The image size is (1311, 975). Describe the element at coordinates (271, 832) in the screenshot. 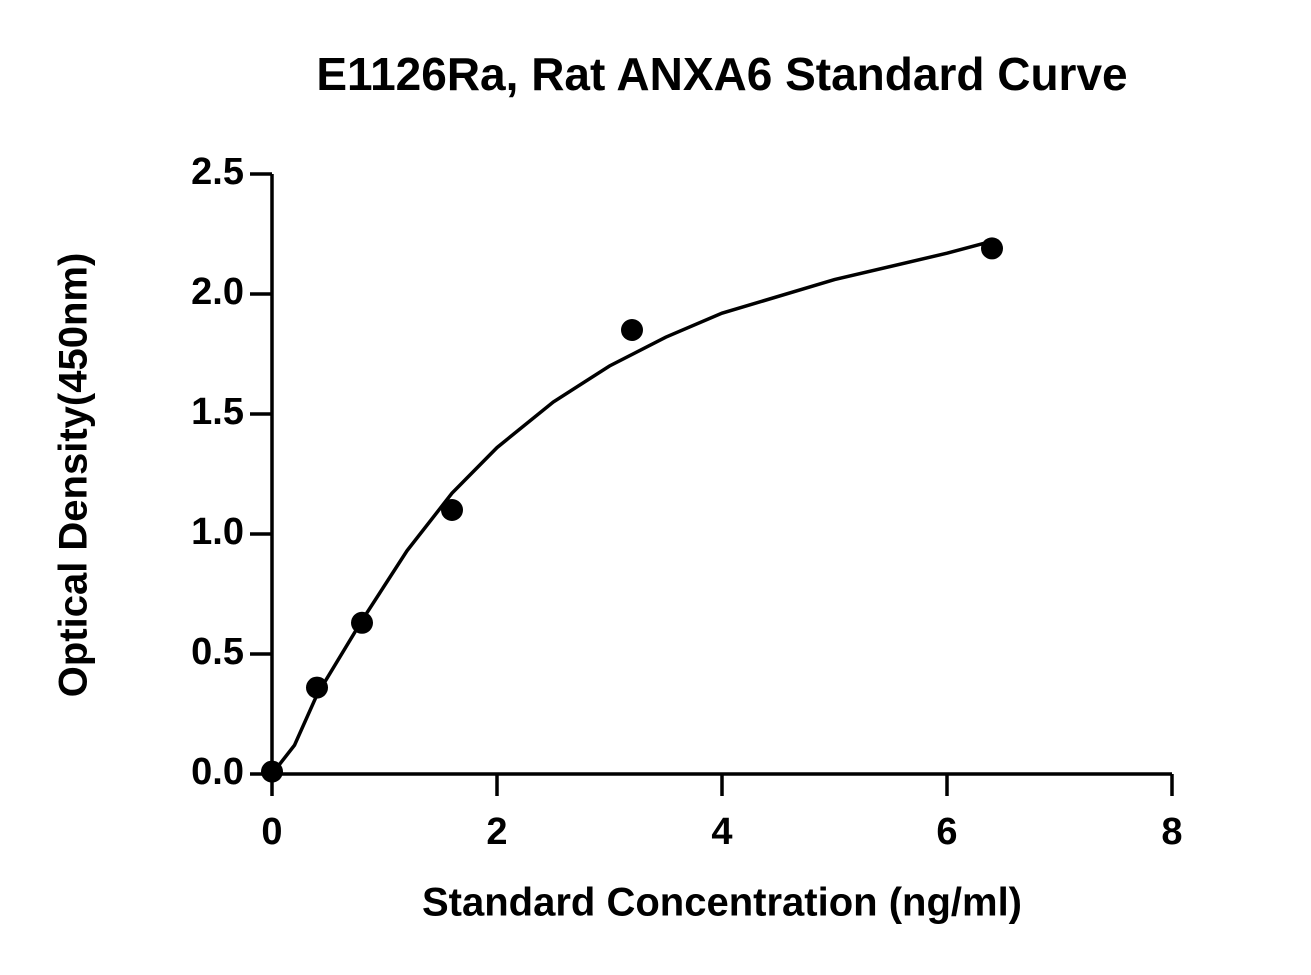

I see `x-tick-label: 0` at that location.